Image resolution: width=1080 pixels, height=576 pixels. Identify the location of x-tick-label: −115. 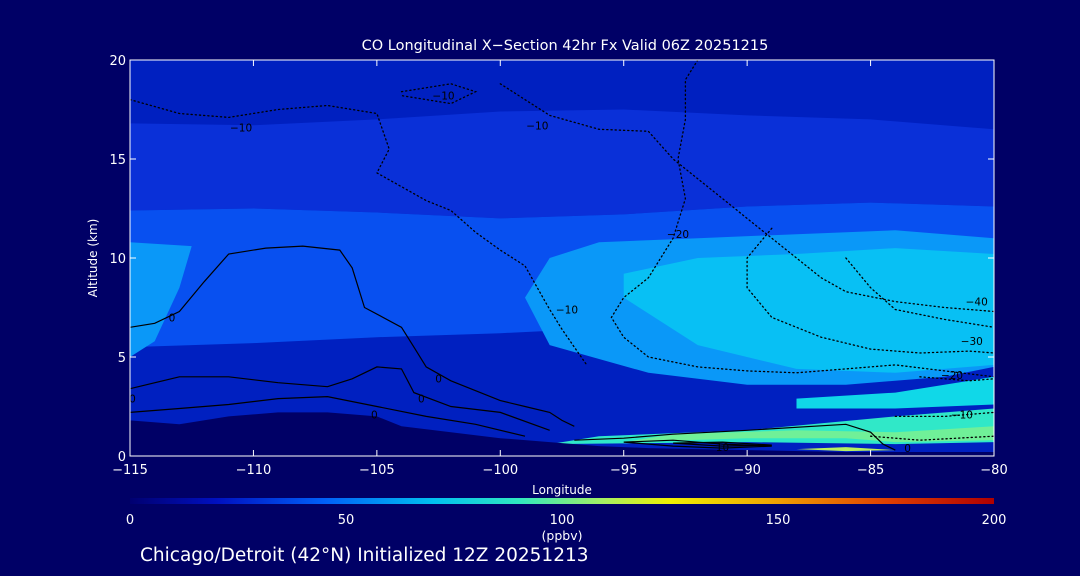
(130, 470).